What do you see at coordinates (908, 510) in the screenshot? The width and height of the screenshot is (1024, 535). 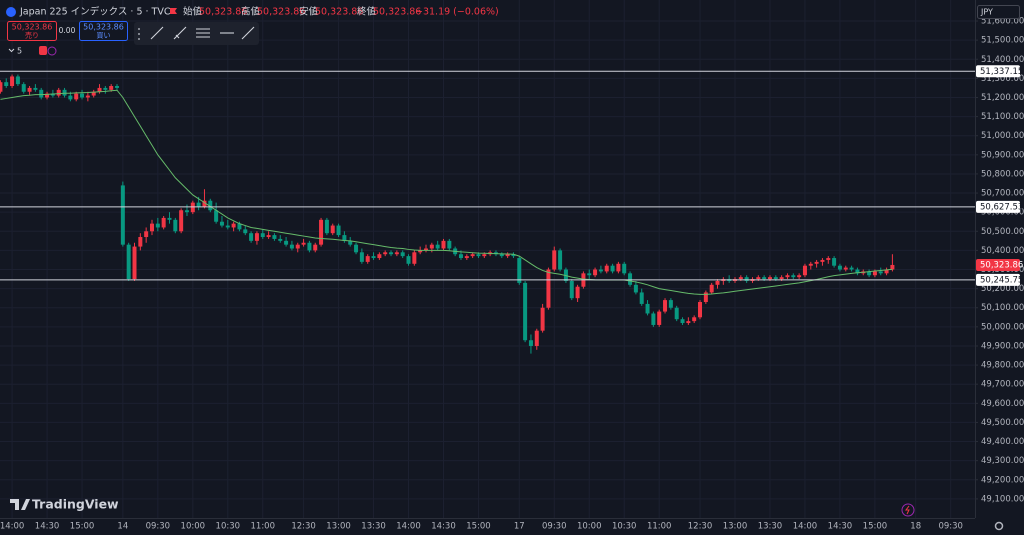 I see `lightning-icon` at bounding box center [908, 510].